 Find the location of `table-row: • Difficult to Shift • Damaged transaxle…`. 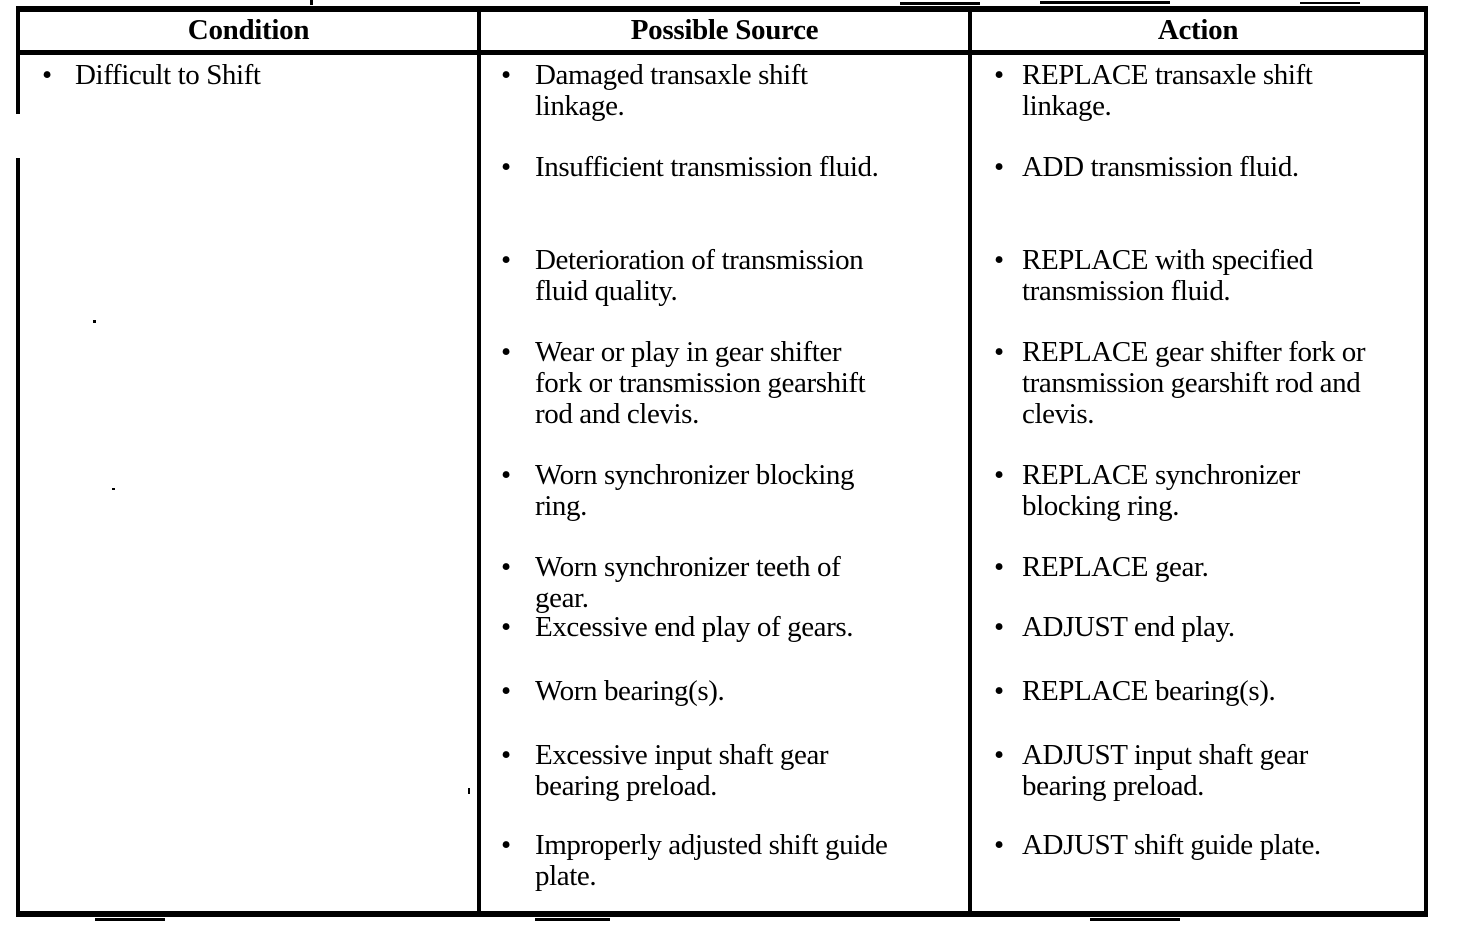

table-row: • Difficult to Shift • Damaged transaxle… is located at coordinates (722, 91).